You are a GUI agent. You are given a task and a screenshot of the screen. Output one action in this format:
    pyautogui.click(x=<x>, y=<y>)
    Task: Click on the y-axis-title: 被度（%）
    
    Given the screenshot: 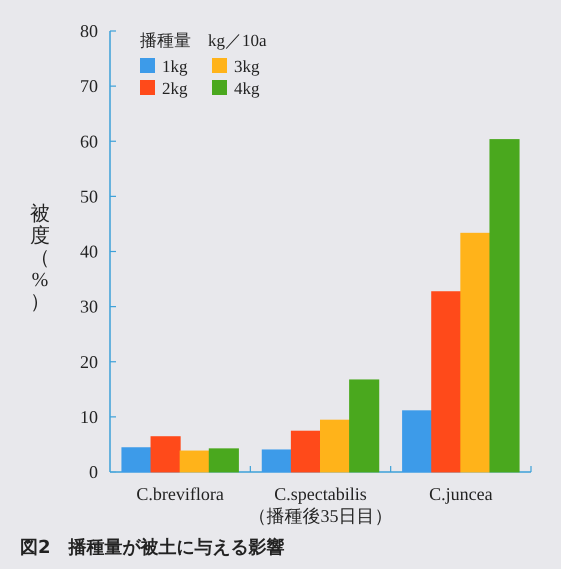 What is the action you would take?
    pyautogui.click(x=40, y=258)
    